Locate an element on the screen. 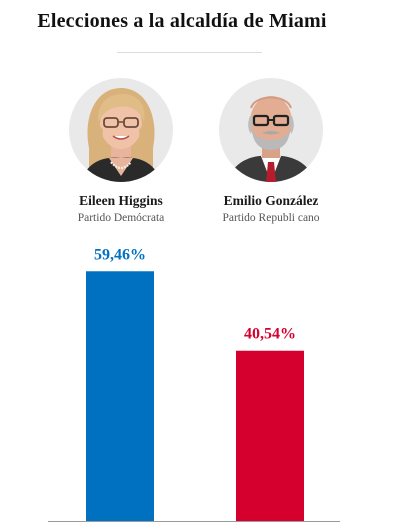 This screenshot has height=532, width=407. candidate-name-higgins: Eileen Higgins is located at coordinates (121, 200).